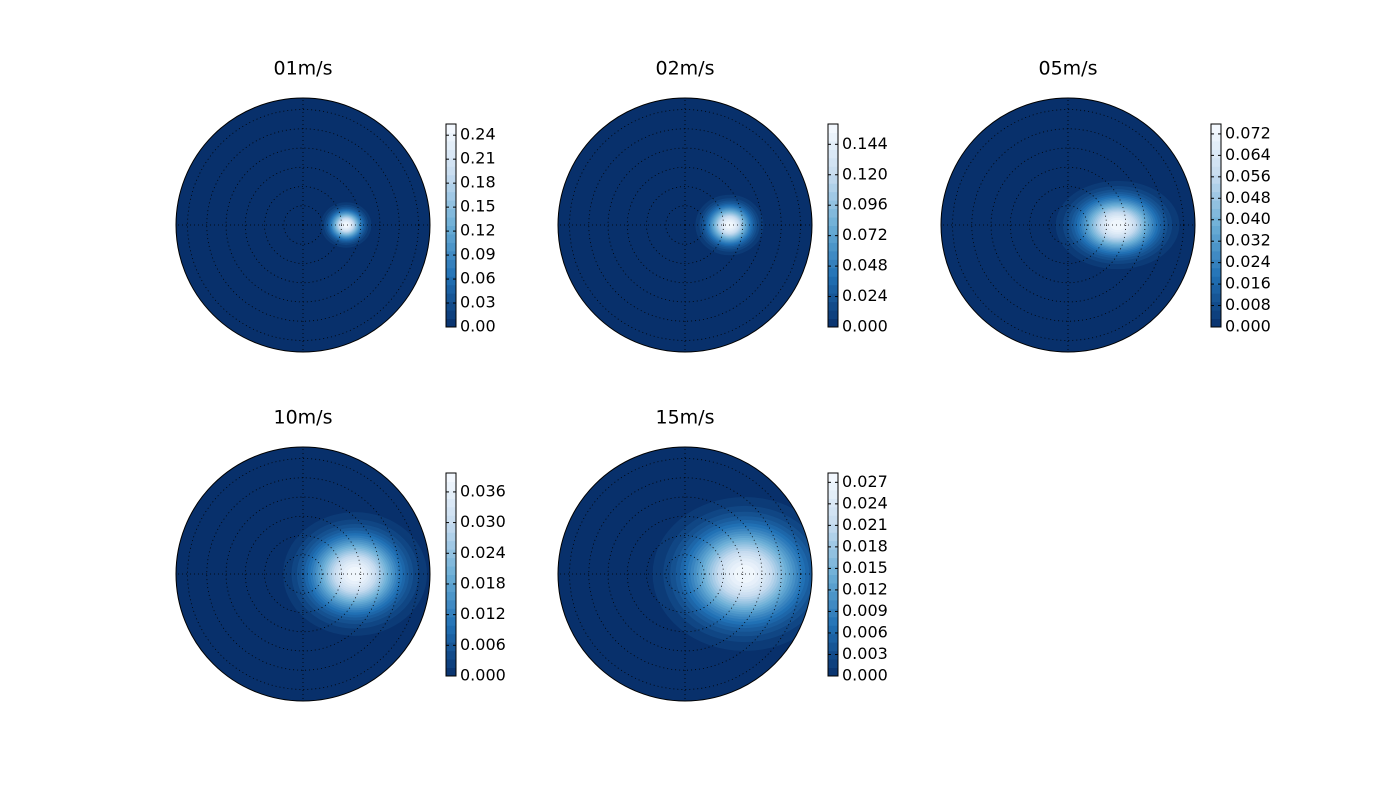  I want to click on colorbar-tick-label: 0.008, so click(1248, 304).